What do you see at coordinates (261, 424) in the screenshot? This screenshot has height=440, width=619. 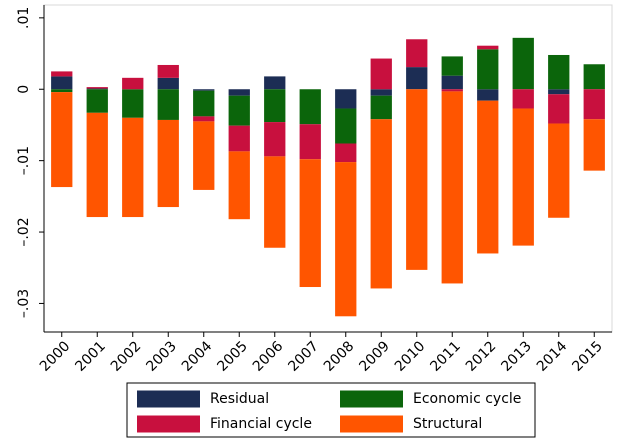 I see `legend-label: Financial cycle` at bounding box center [261, 424].